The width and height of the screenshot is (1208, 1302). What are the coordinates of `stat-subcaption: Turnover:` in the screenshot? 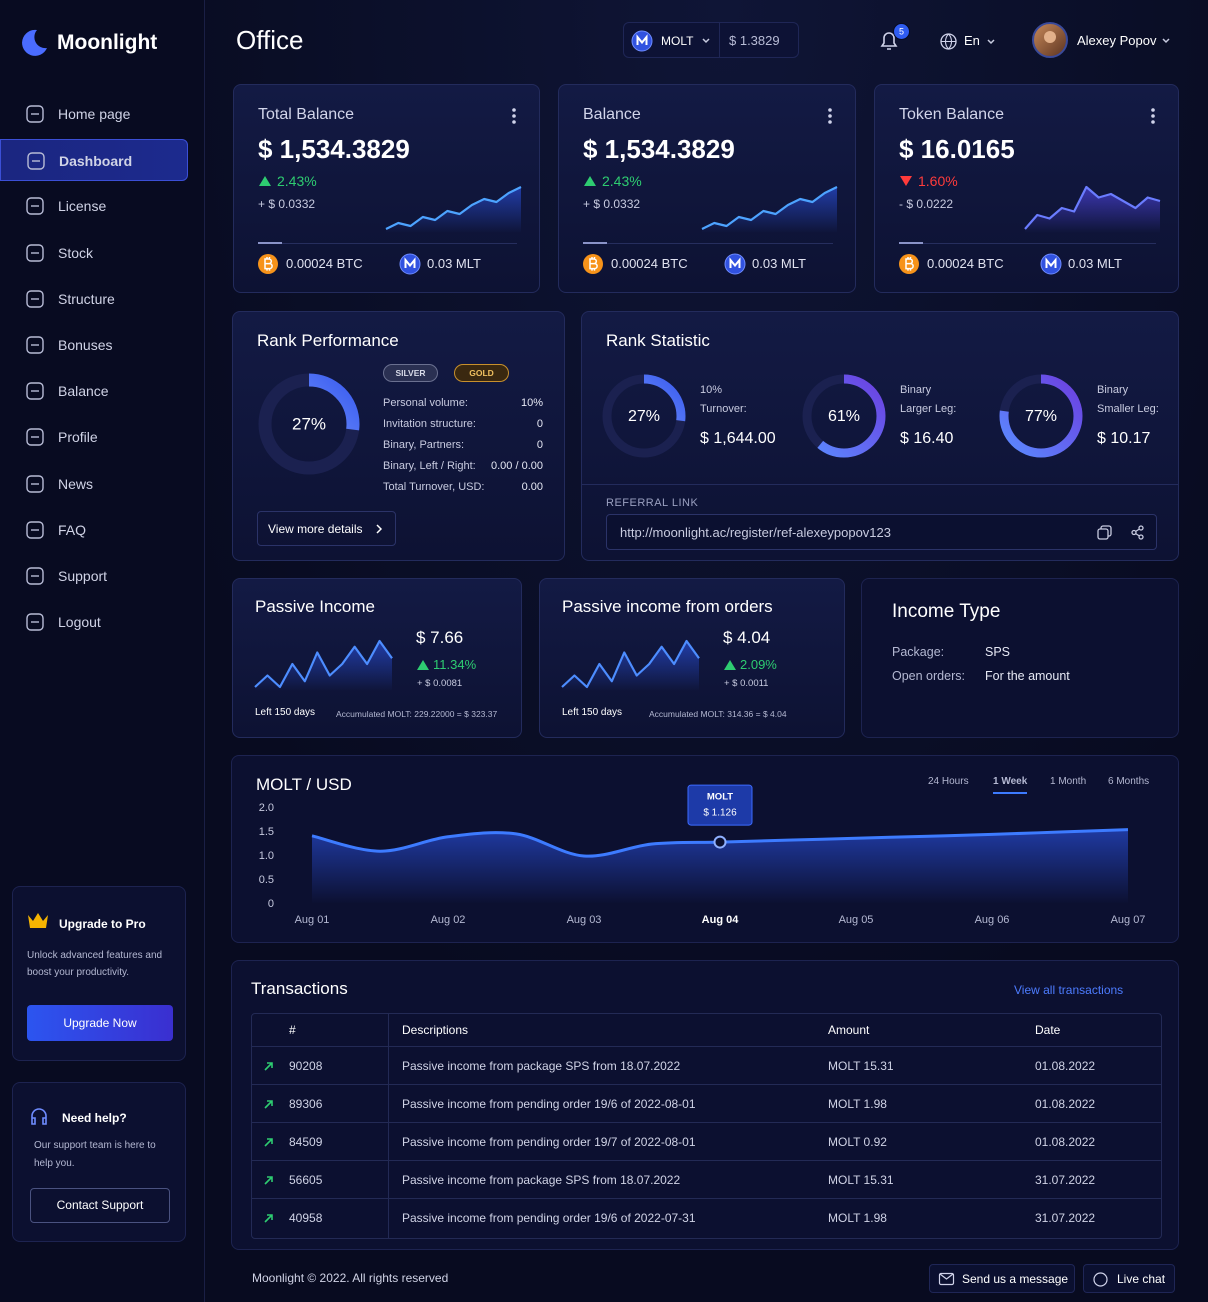 It's located at (723, 409).